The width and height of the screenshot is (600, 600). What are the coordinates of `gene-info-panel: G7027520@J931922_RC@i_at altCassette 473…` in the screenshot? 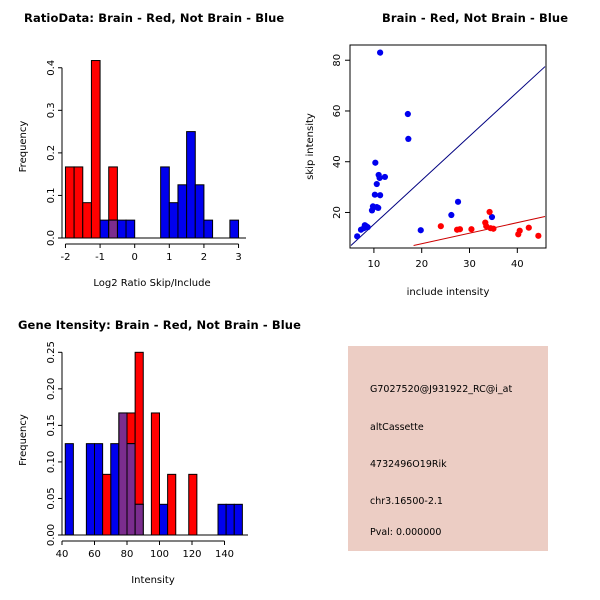 It's located at (448, 448).